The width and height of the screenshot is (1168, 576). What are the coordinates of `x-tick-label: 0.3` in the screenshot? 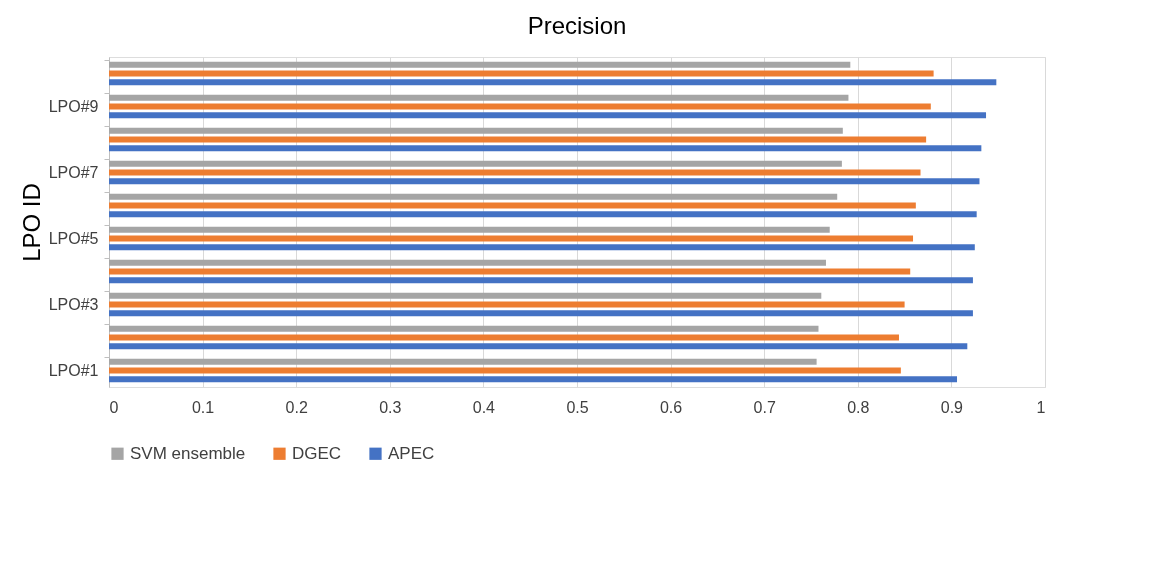 It's located at (390, 407).